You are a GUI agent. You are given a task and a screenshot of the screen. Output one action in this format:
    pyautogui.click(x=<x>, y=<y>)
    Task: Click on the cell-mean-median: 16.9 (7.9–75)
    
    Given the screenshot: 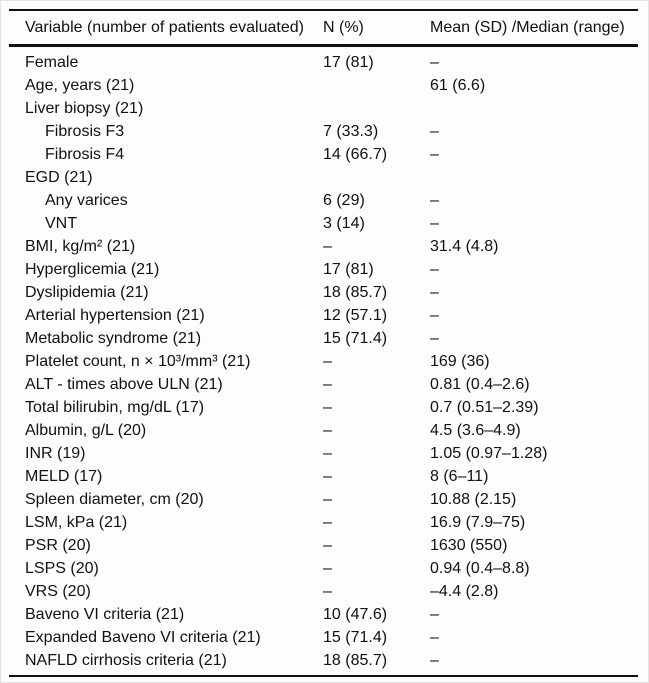 What is the action you would take?
    pyautogui.click(x=478, y=522)
    